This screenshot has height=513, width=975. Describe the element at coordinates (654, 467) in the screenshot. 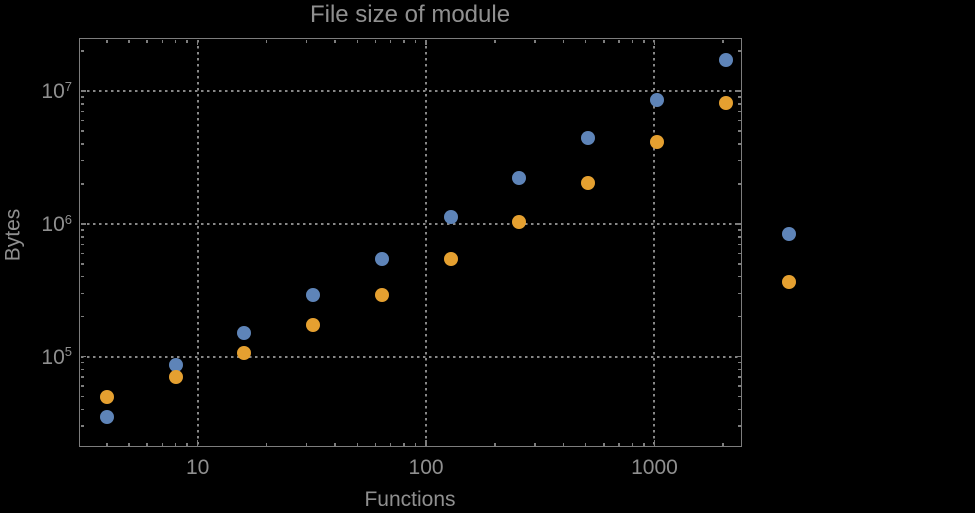

I see `x-tick-label-1000: 1000` at that location.